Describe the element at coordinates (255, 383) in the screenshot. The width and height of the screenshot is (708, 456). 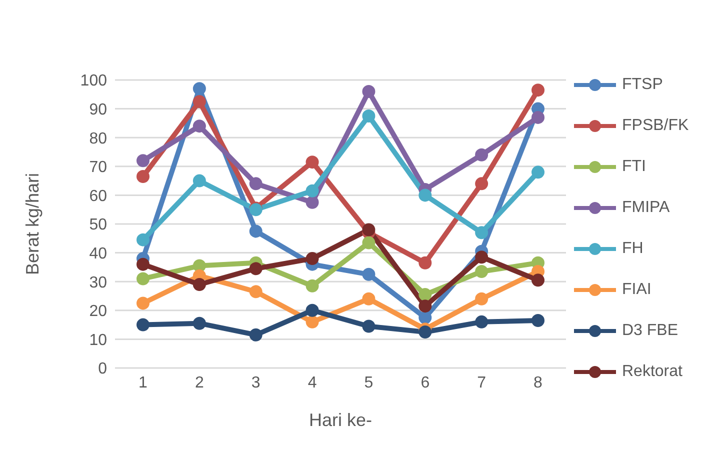
I see `x-tick-label: 3` at that location.